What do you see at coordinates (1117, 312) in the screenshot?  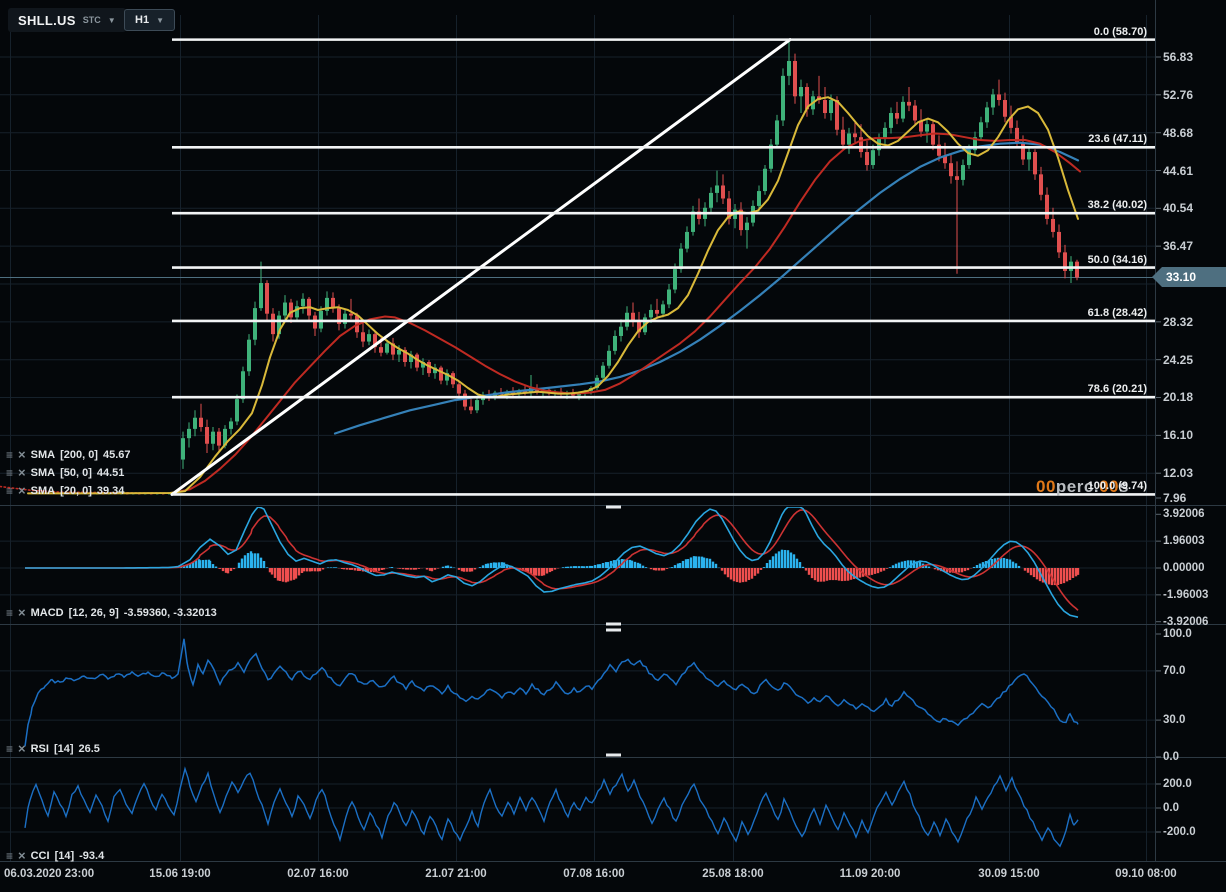 I see `fib-level-label: 61.8 (28.42)` at bounding box center [1117, 312].